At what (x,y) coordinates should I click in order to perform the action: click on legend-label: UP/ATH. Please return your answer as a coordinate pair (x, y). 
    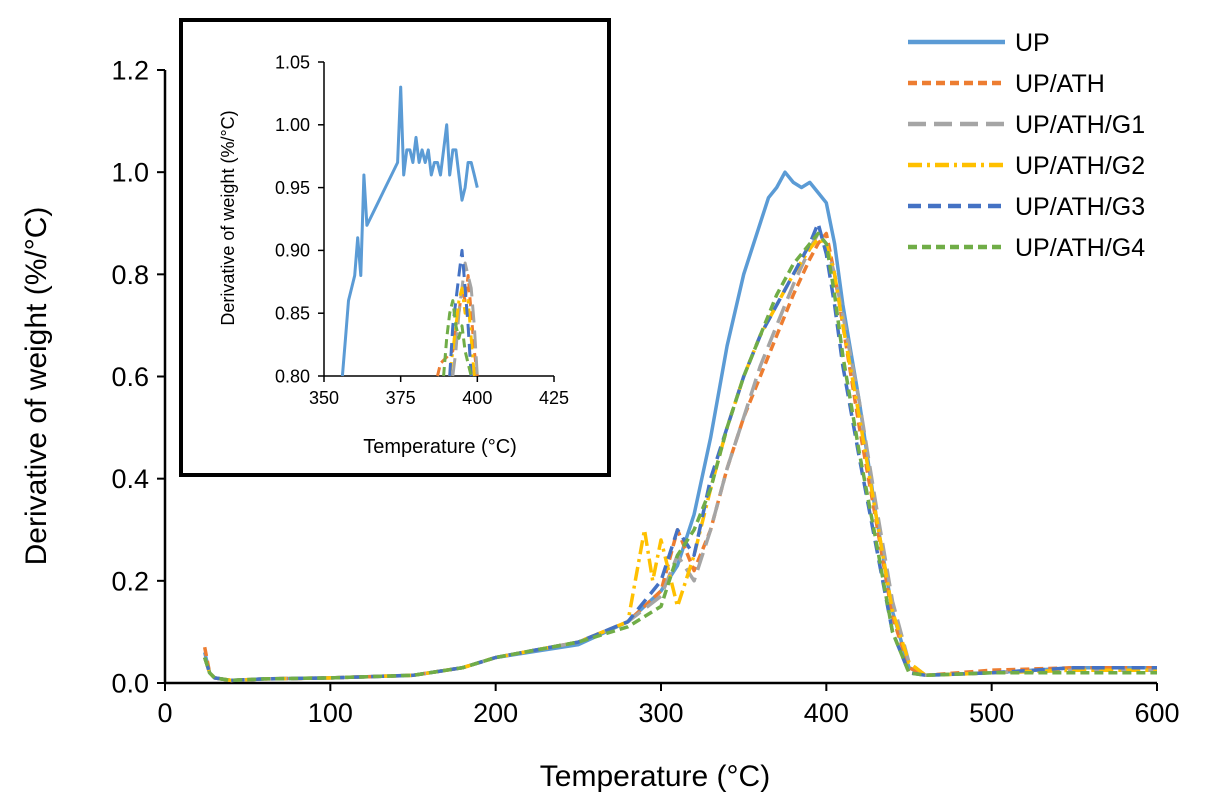
    Looking at the image, I should click on (1060, 84).